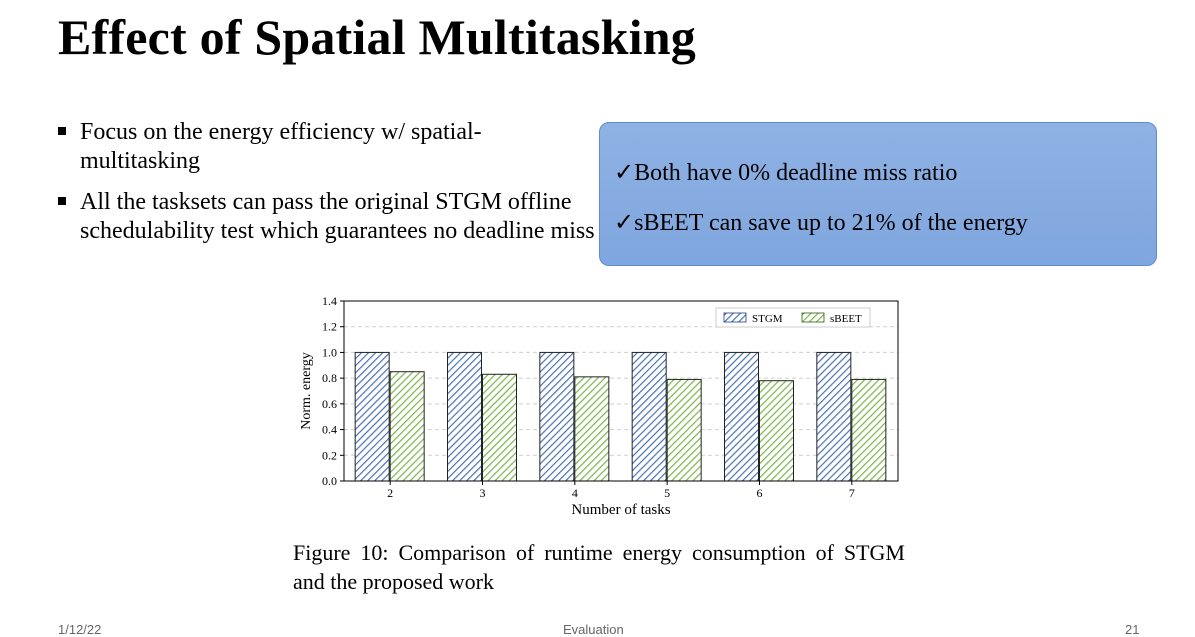  Describe the element at coordinates (621, 391) in the screenshot. I see `plot-frame` at that location.